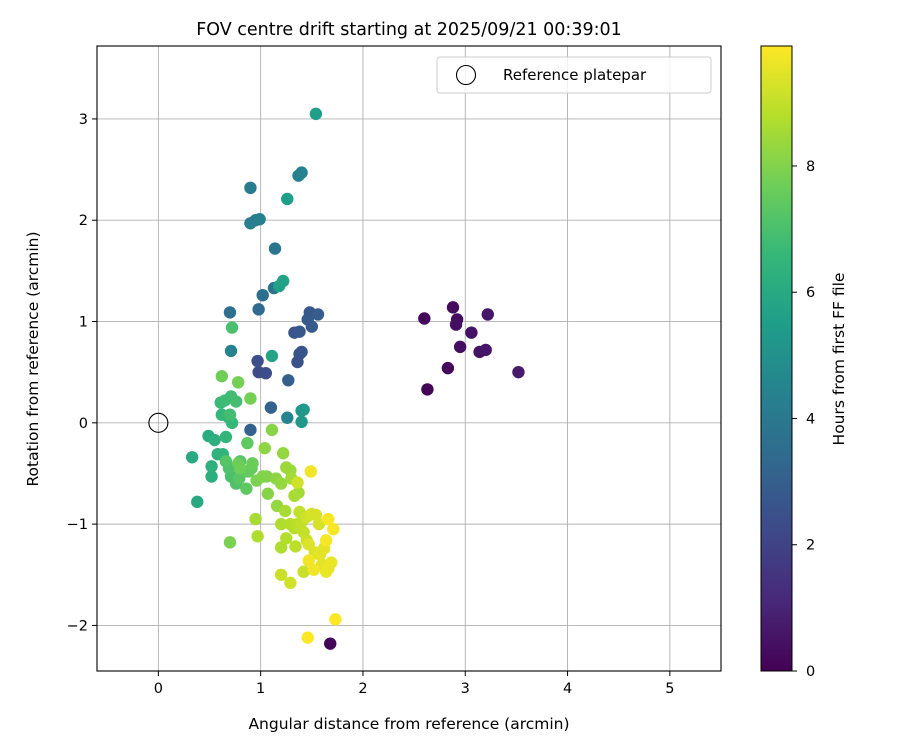 The width and height of the screenshot is (900, 750). What do you see at coordinates (810, 293) in the screenshot?
I see `colorbar-tick-label: 6` at bounding box center [810, 293].